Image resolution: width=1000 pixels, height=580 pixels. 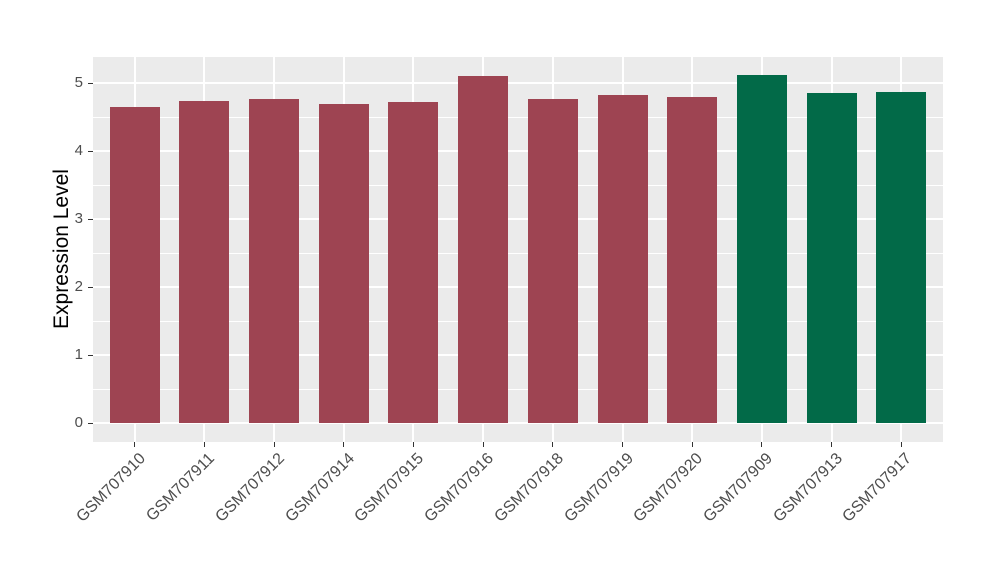 What do you see at coordinates (78, 82) in the screenshot?
I see `y-tick-label: 5` at bounding box center [78, 82].